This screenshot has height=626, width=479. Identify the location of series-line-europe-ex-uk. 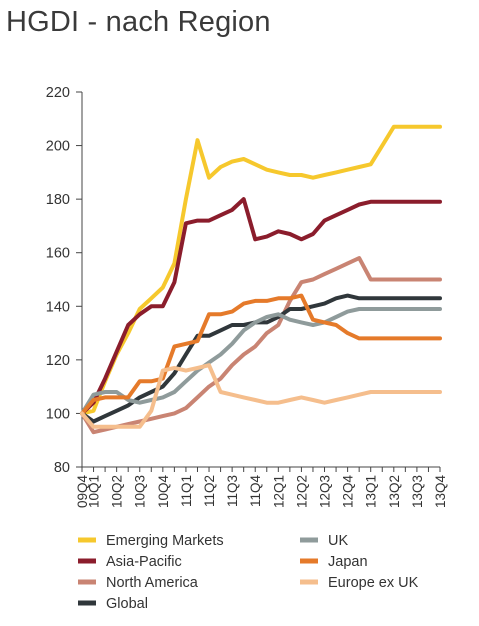
(261, 396).